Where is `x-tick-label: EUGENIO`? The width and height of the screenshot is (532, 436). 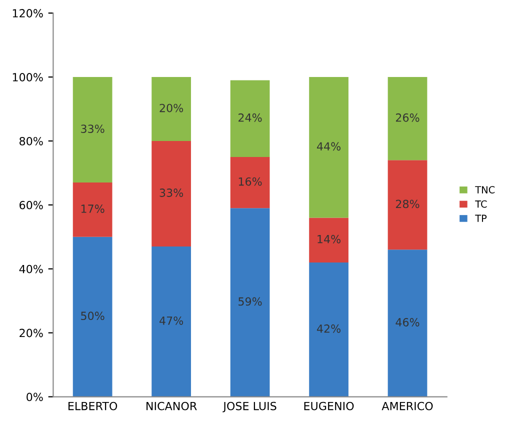
x-tick-label: EUGENIO is located at coordinates (329, 406).